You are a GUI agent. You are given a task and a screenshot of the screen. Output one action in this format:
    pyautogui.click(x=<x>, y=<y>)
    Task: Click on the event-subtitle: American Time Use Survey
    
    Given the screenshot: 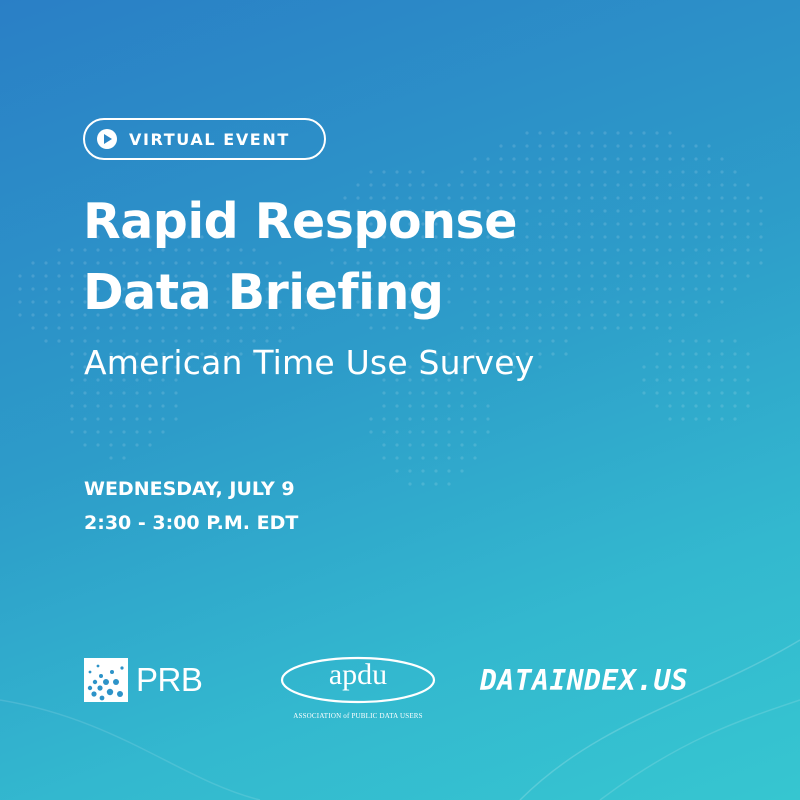 What is the action you would take?
    pyautogui.click(x=309, y=362)
    